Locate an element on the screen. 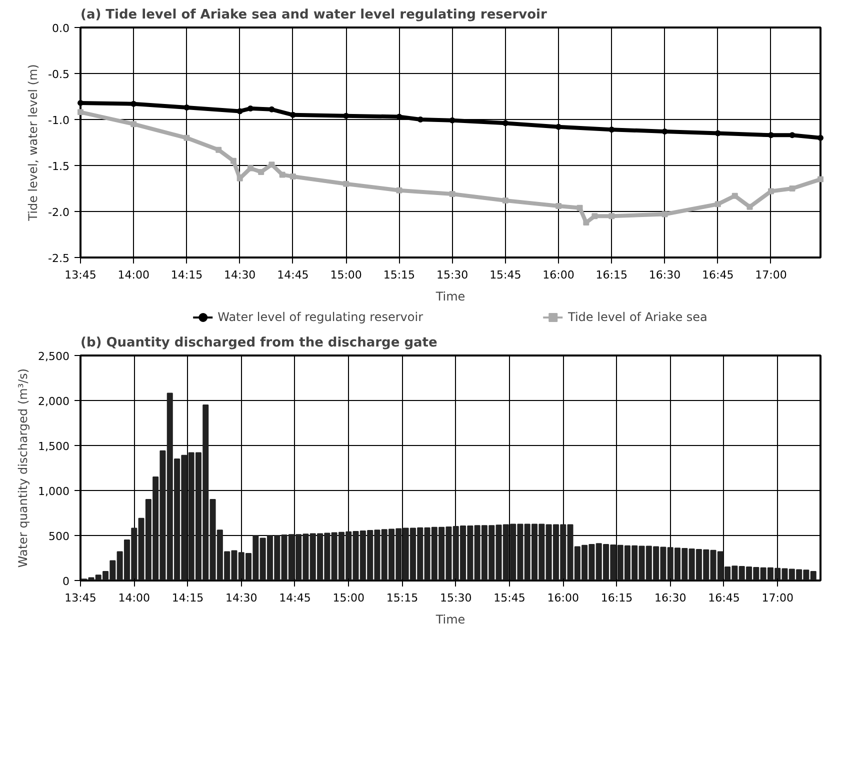 The width and height of the screenshot is (846, 777). y-tick-label: 1,500 is located at coordinates (54, 446).